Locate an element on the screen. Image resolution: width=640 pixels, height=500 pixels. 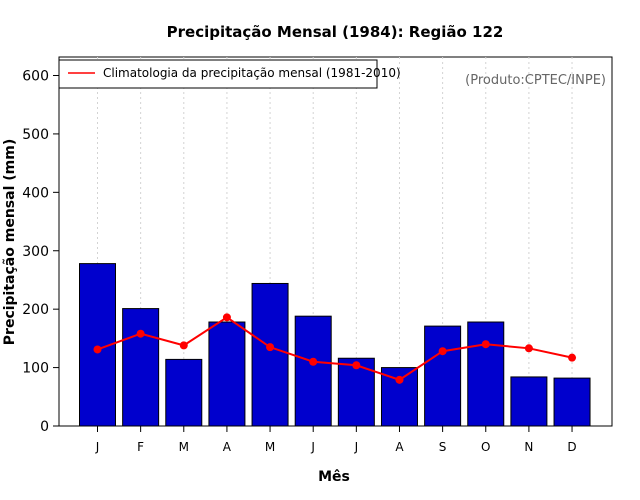
y-tick-label-5: 500 is located at coordinates (35, 135).